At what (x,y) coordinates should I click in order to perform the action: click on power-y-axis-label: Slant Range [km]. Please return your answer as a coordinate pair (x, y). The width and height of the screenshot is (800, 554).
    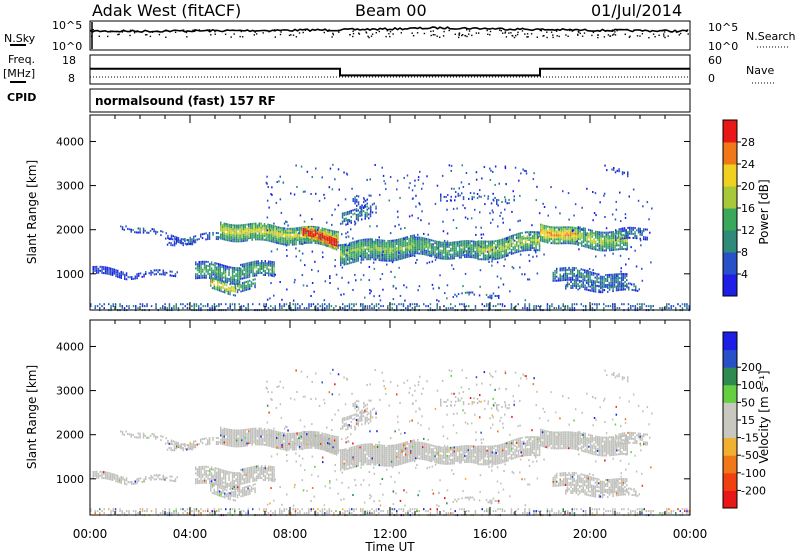
    Looking at the image, I should click on (32, 212).